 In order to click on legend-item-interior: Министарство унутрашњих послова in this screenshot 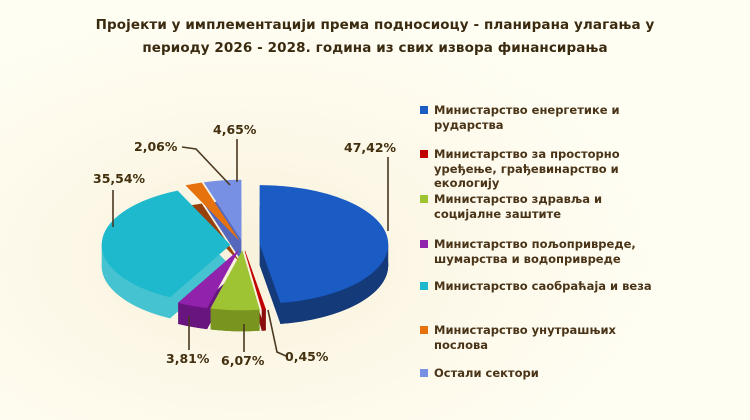, I will do `click(576, 337)`.